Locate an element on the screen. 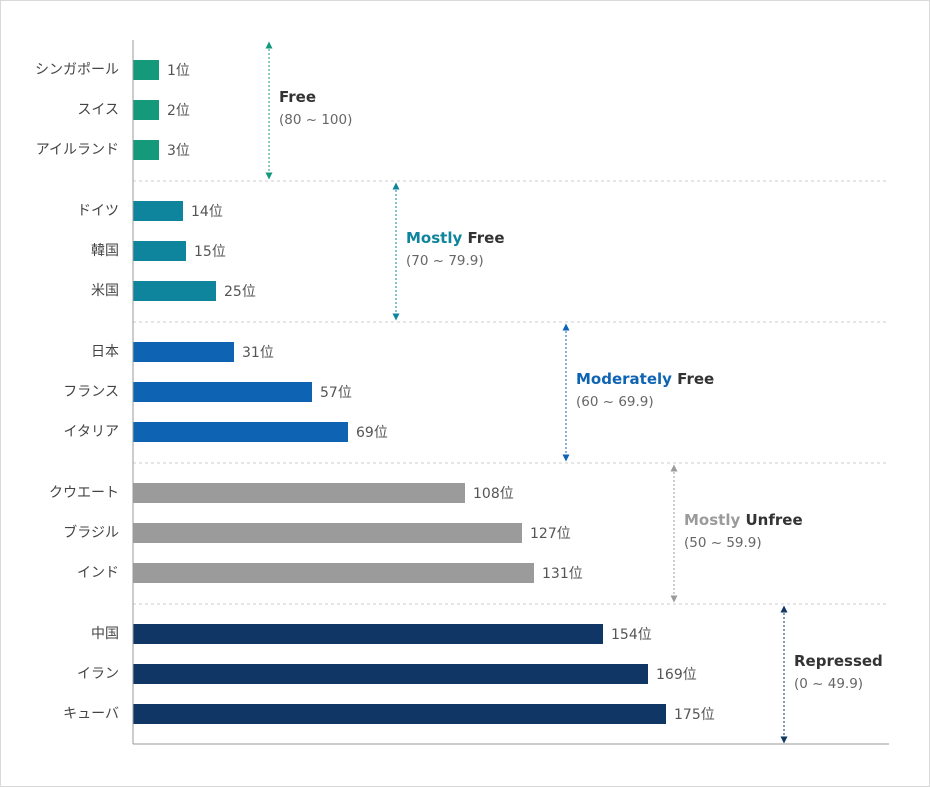  country-label: インド is located at coordinates (98, 573).